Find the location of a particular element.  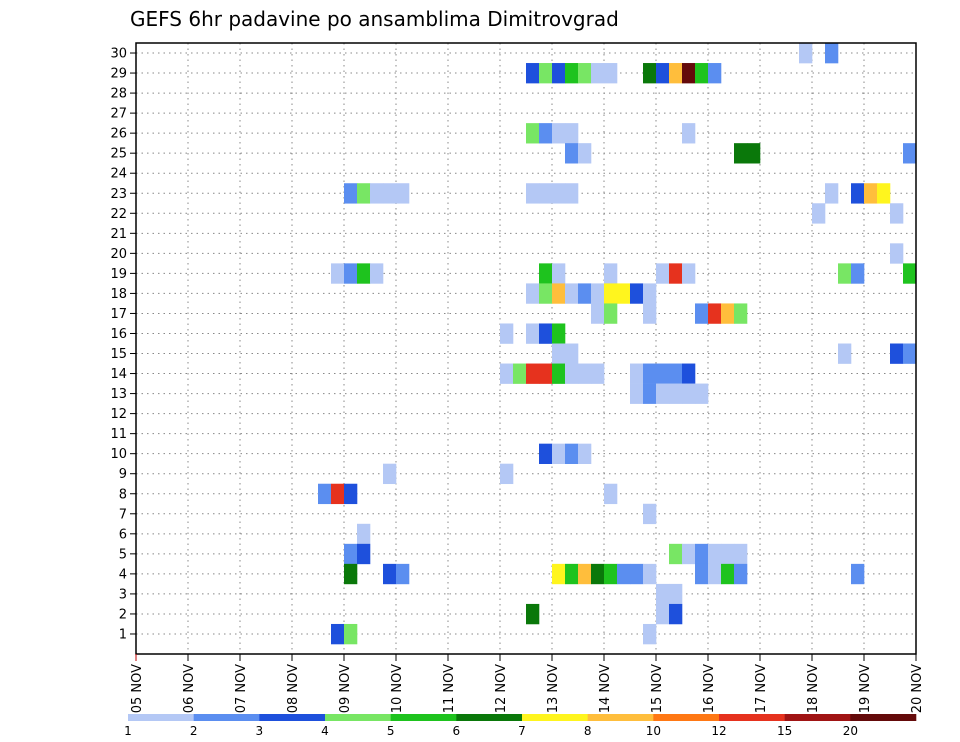

x-tick-label: 07 NOV is located at coordinates (241, 688).